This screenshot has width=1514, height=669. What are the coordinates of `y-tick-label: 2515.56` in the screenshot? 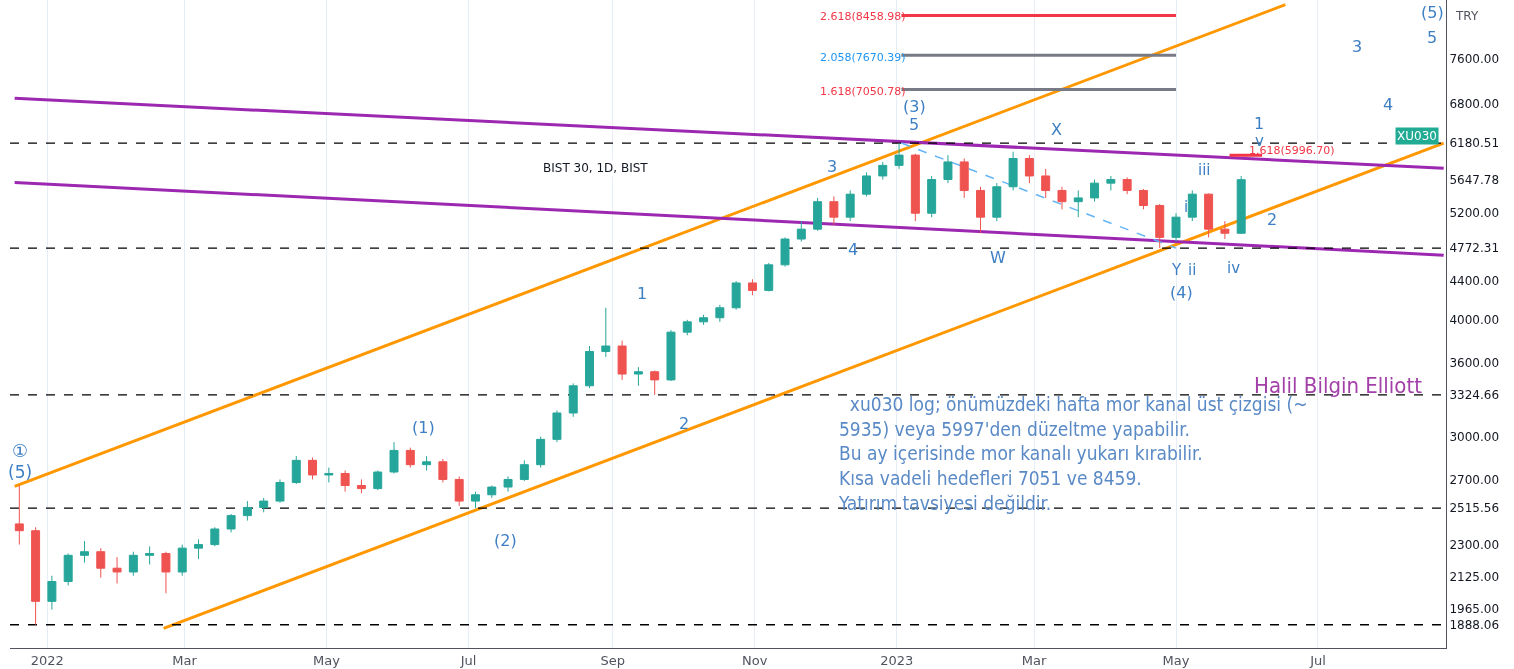 It's located at (1474, 508).